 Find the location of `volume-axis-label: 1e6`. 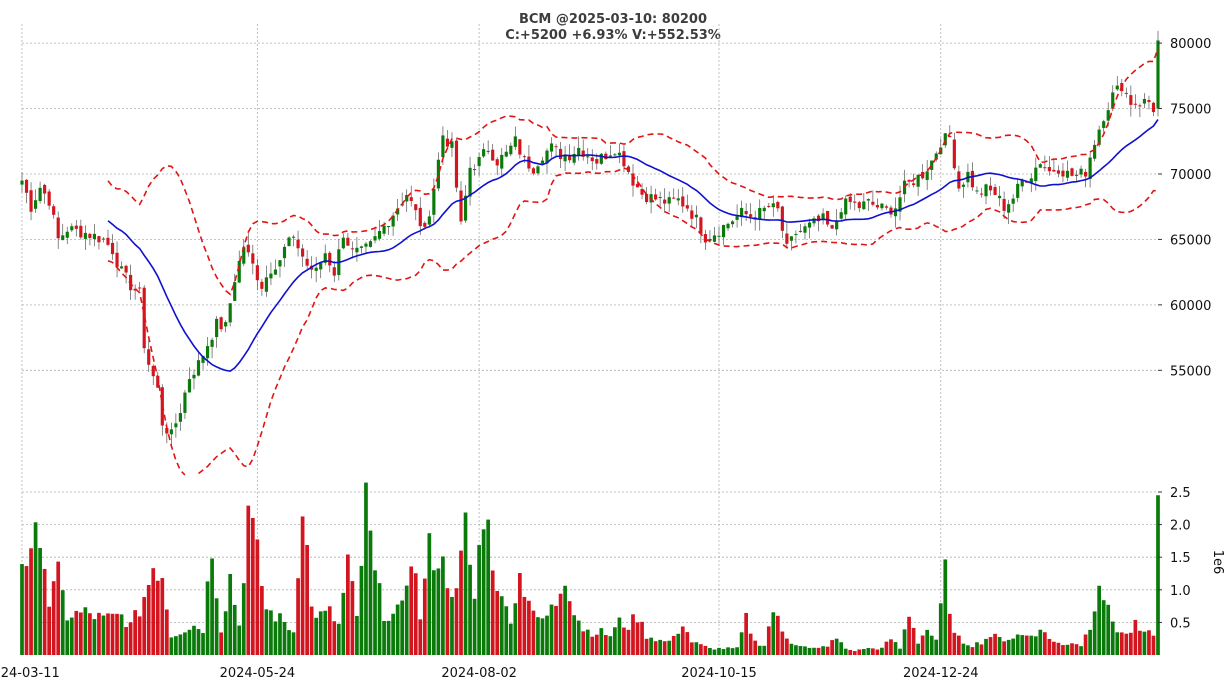

volume-axis-label: 1e6 is located at coordinates (1217, 562).